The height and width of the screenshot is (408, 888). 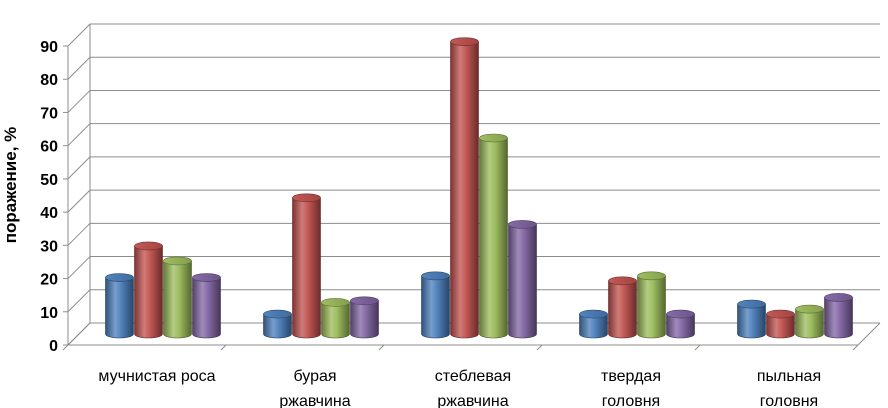 What do you see at coordinates (789, 388) in the screenshot?
I see `x-tick-label: пыльная головня` at bounding box center [789, 388].